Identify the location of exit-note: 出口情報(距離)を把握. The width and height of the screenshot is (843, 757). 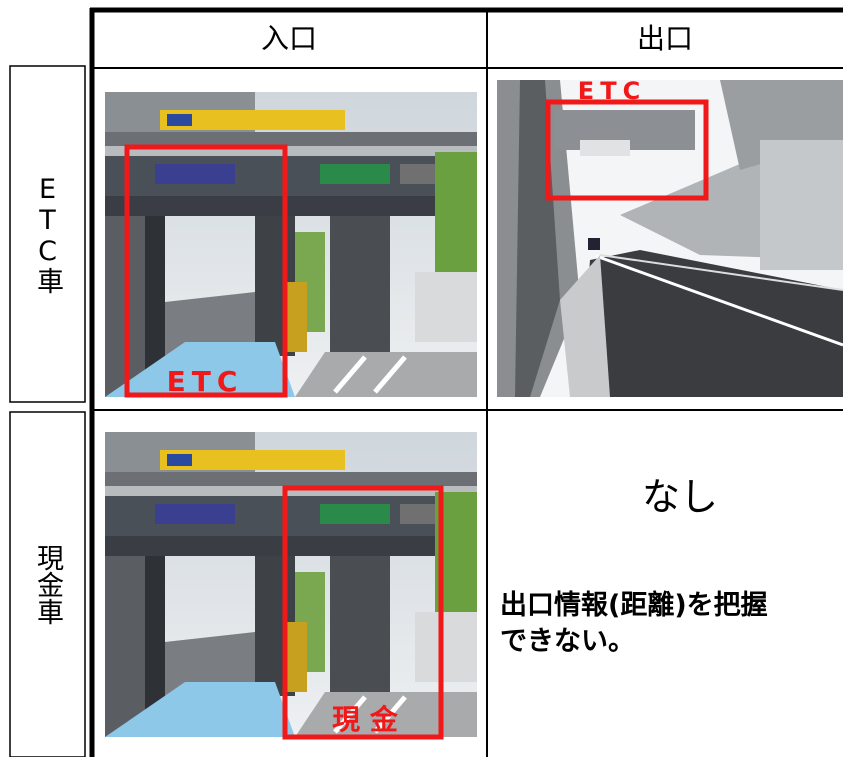
(634, 605).